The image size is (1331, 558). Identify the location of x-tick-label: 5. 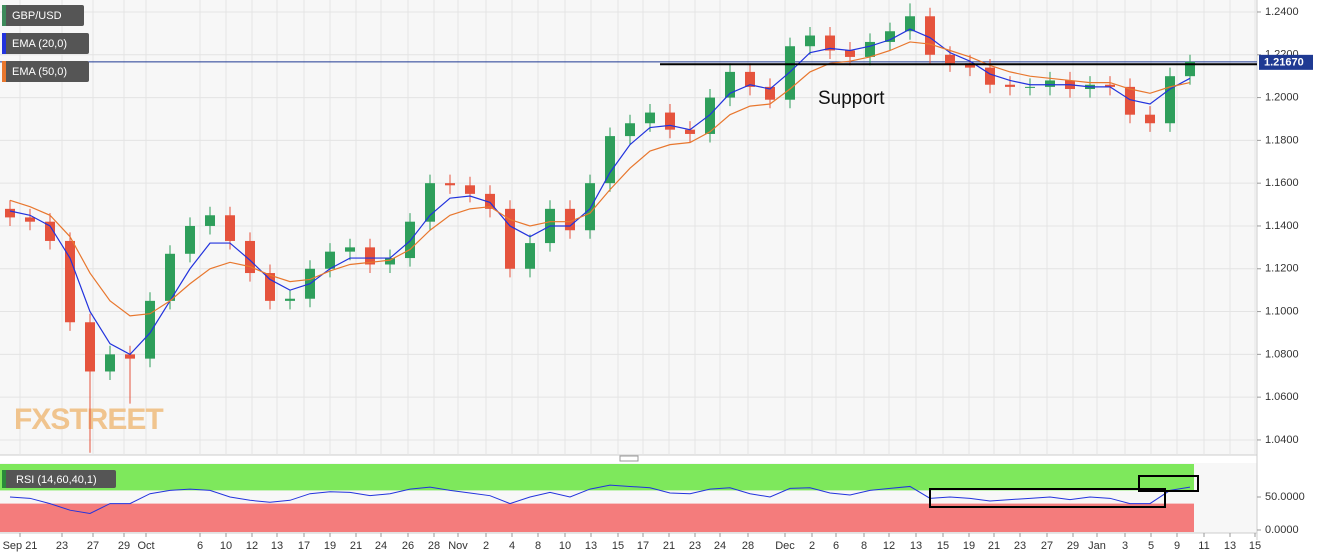
(1151, 546).